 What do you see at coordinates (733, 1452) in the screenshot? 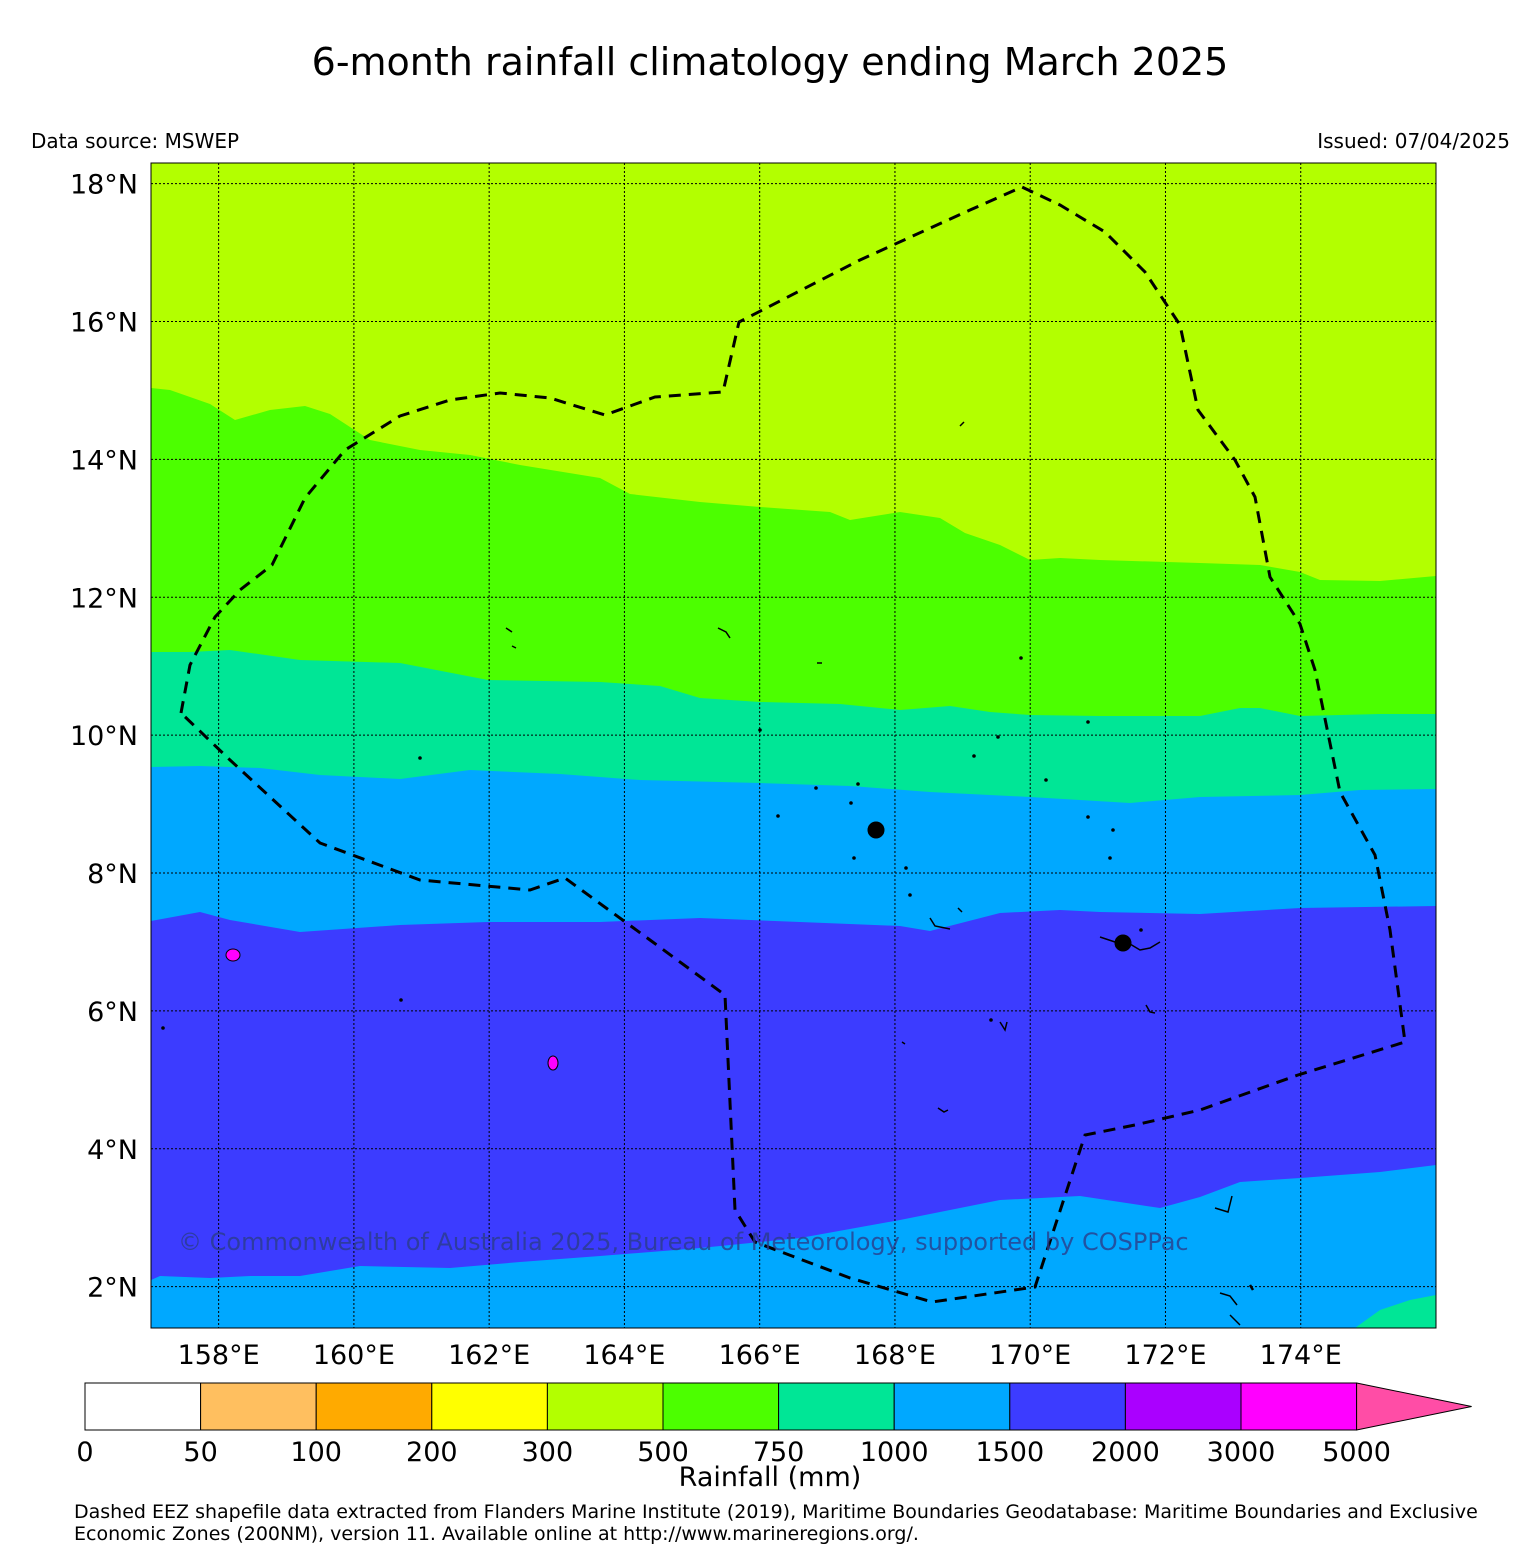
I see `colorbar-tick-labels: 0 50 100 200 300 500 750 1000 1500 2000 3000 5000` at bounding box center [733, 1452].